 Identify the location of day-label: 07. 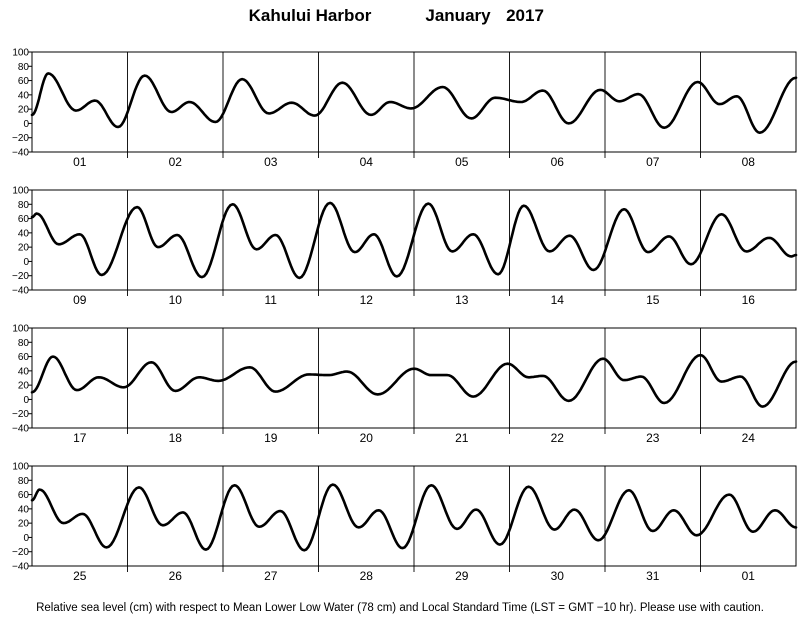
(653, 162).